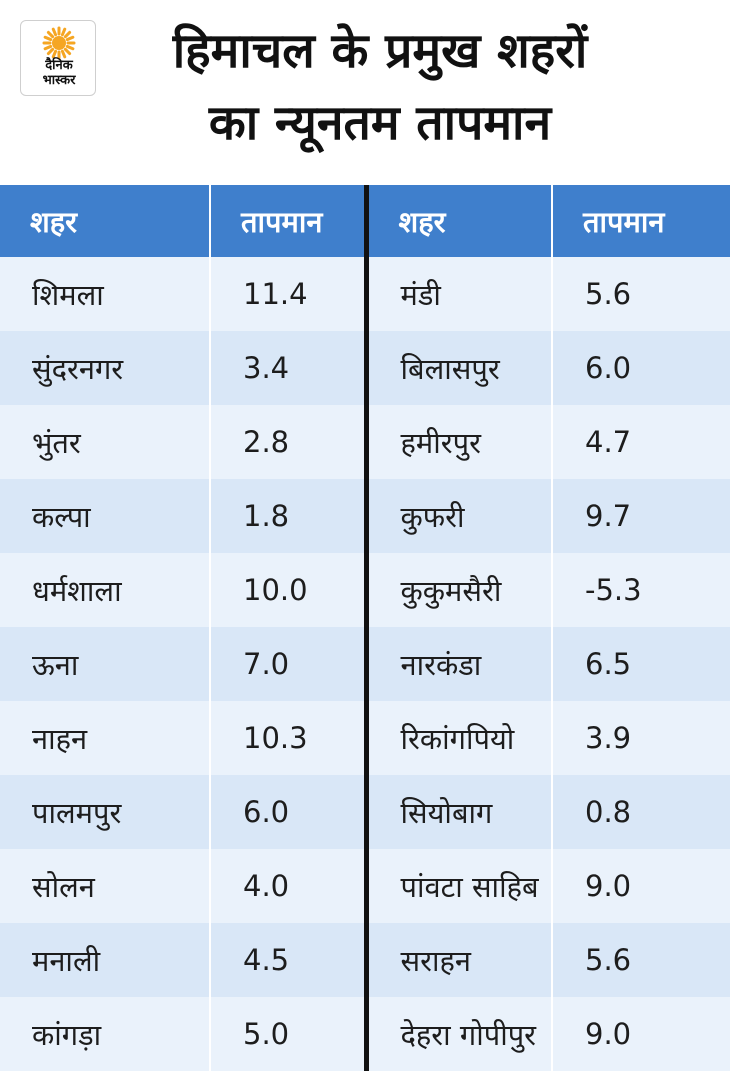 The width and height of the screenshot is (730, 1078). What do you see at coordinates (105, 516) in the screenshot?
I see `city-cell: कल्पा` at bounding box center [105, 516].